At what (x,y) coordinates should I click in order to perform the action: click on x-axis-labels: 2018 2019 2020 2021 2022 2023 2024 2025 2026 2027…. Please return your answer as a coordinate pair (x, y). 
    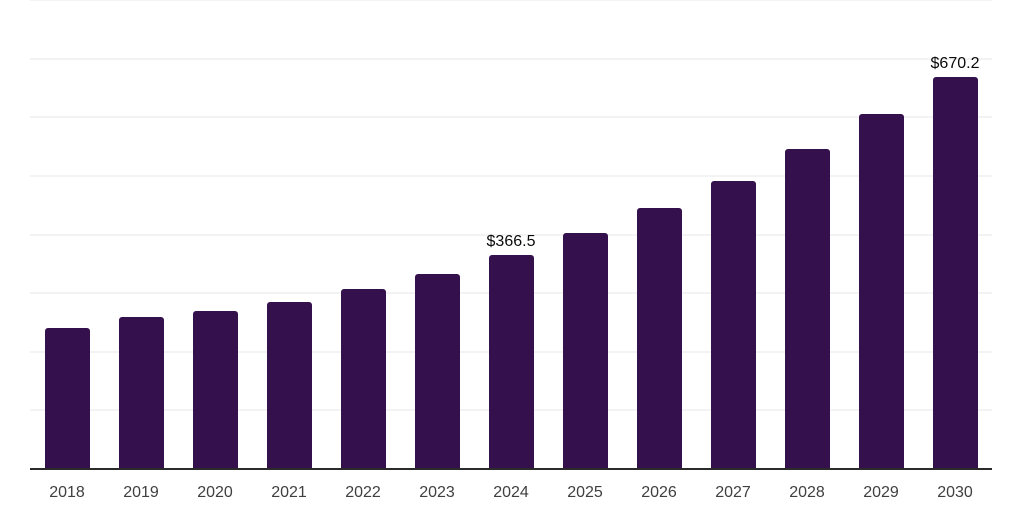
    Looking at the image, I should click on (511, 486).